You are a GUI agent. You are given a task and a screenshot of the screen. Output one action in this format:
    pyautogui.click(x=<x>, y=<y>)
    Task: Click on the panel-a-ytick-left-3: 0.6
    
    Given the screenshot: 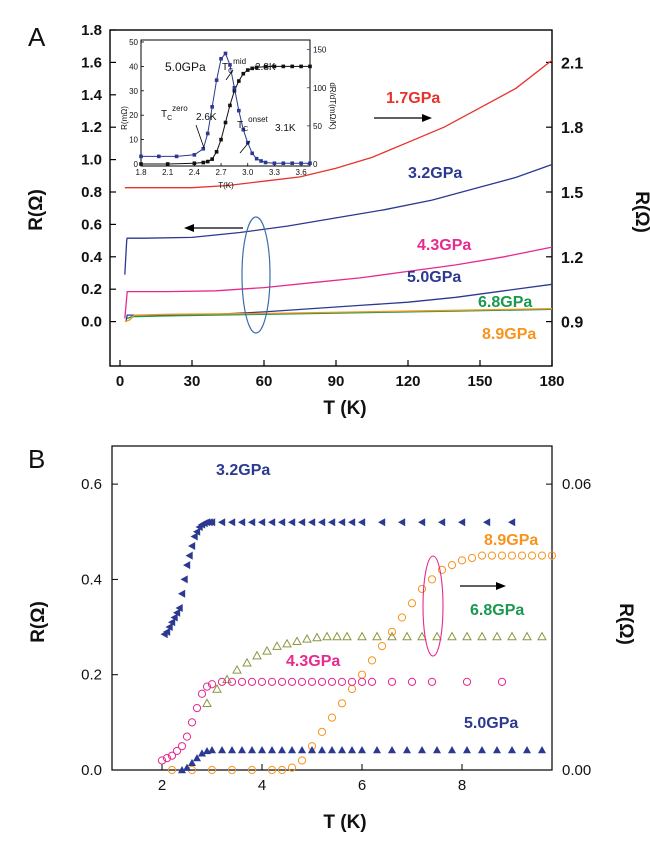 What is the action you would take?
    pyautogui.click(x=91, y=224)
    